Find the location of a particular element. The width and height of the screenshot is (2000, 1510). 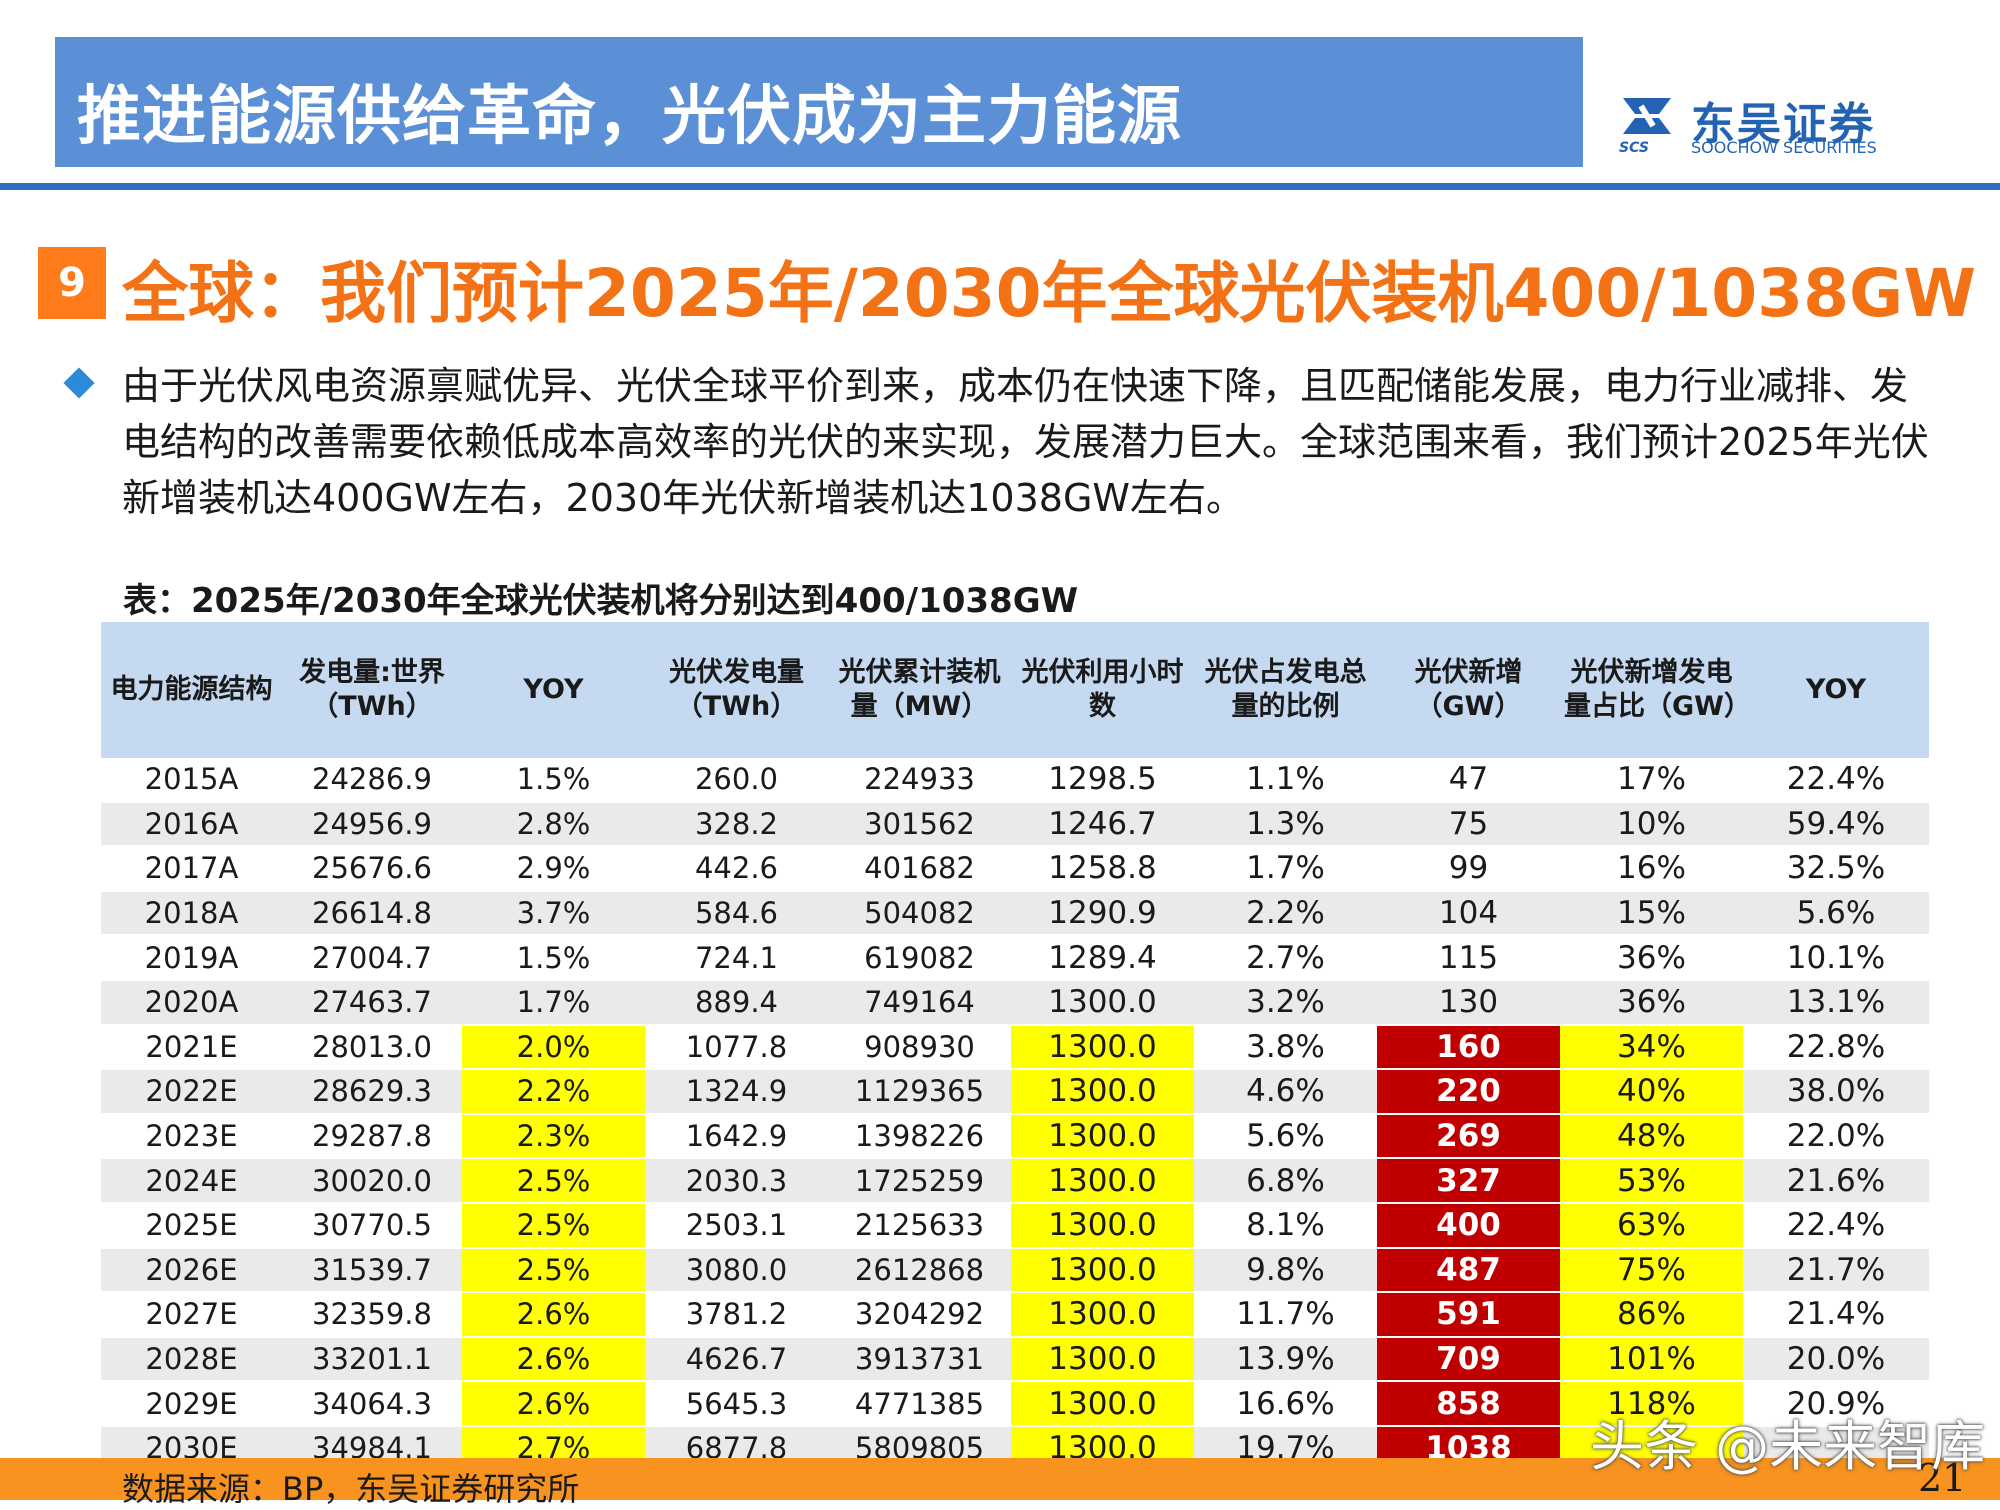

table-cell: 2.0% is located at coordinates (553, 1047).